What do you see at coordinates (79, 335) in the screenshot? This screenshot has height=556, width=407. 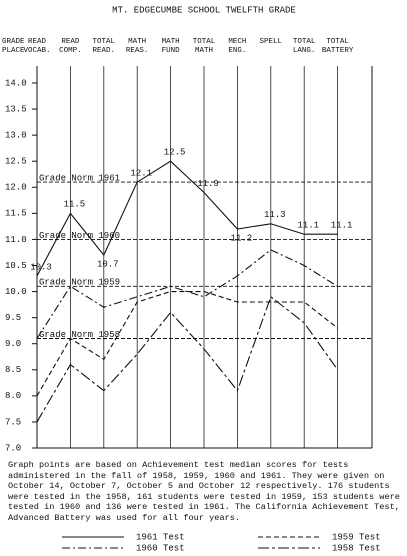 I see `norm-label: Grade Norm 1958` at bounding box center [79, 335].